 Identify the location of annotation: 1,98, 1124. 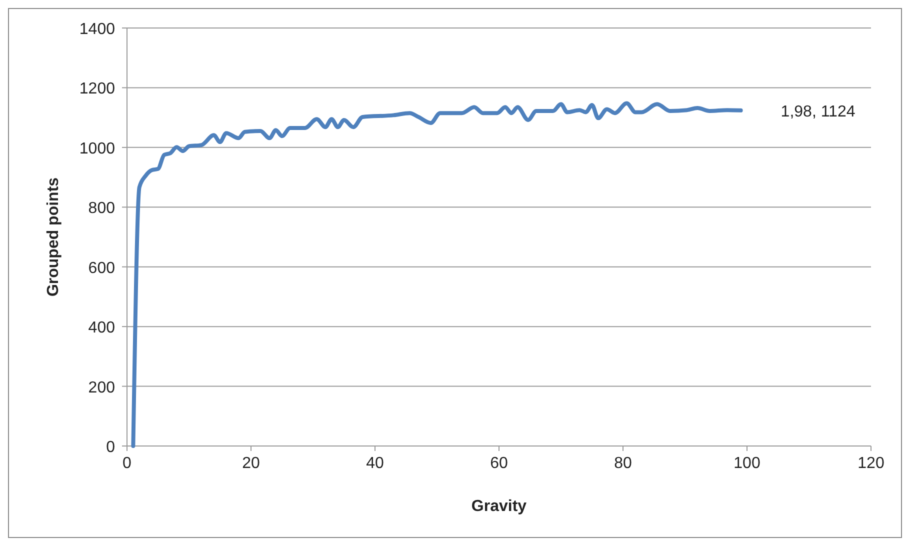
(818, 111).